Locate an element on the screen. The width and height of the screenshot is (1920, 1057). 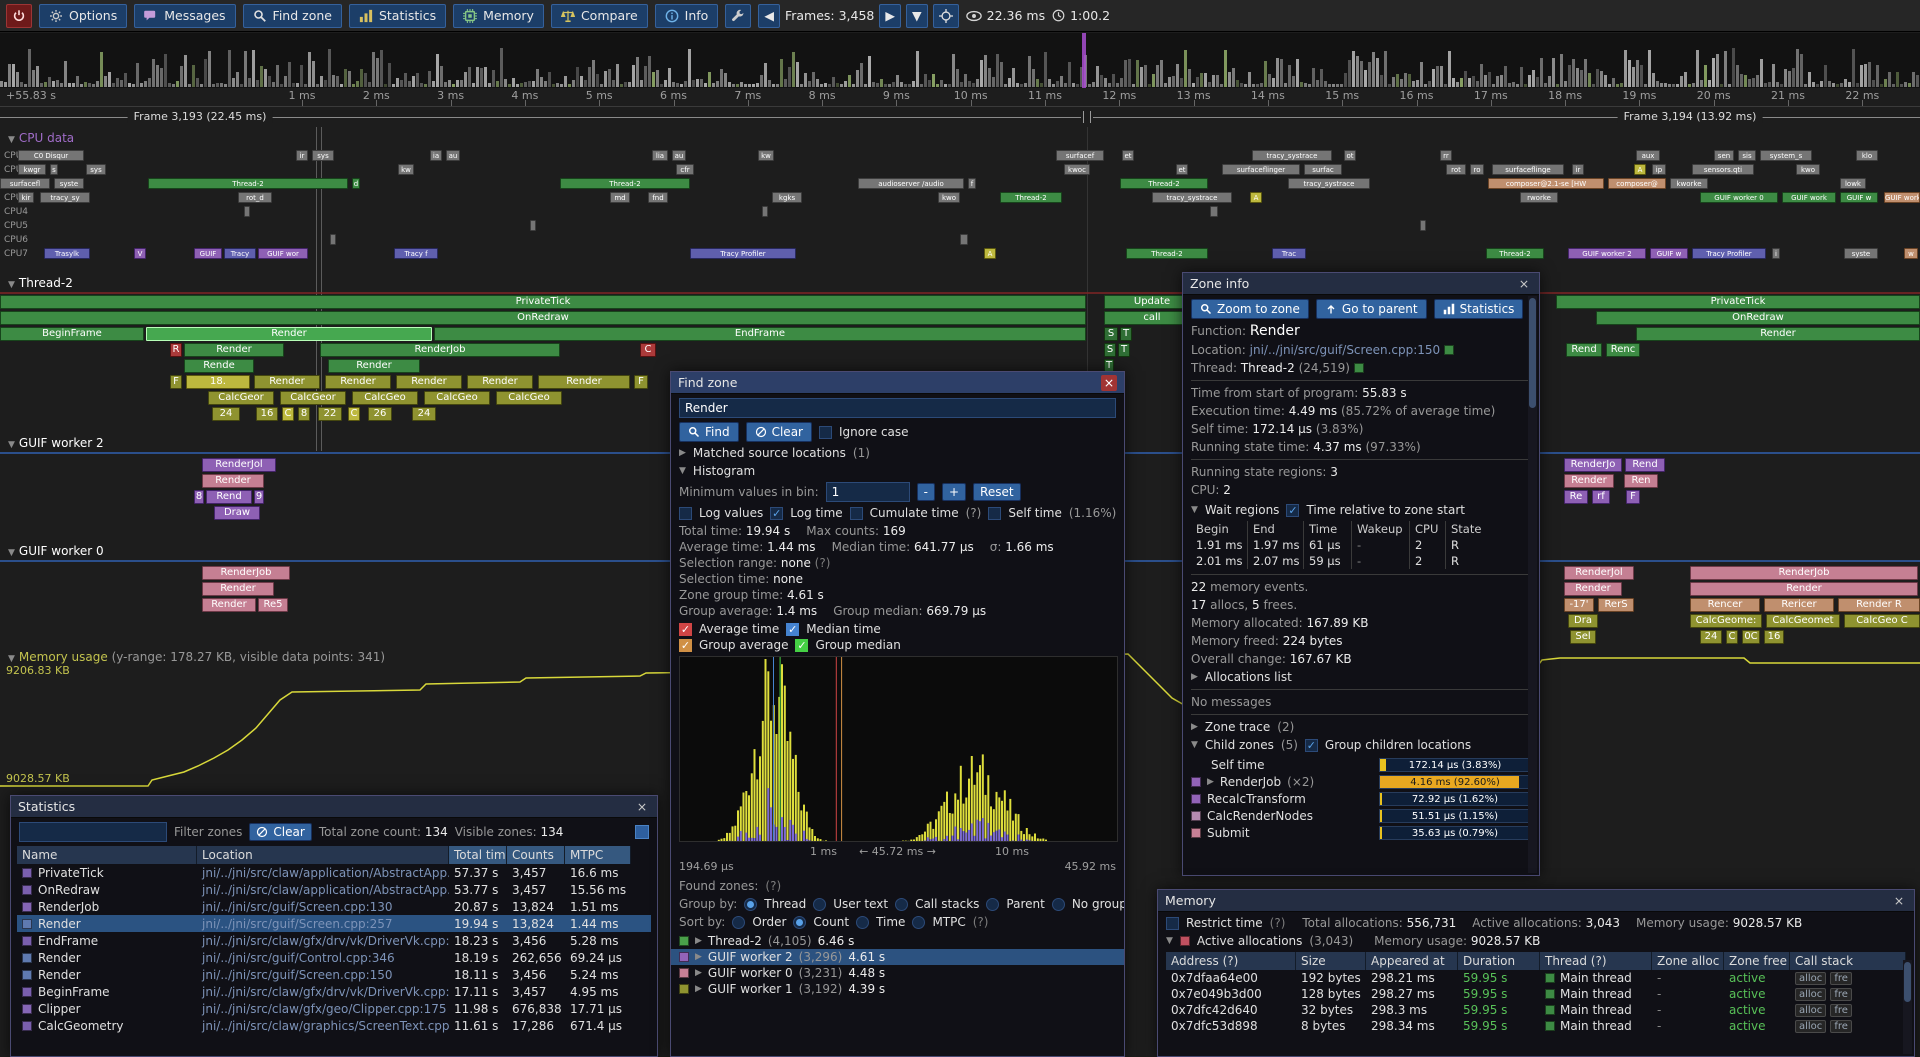
memory-titlebar: Memory × is located at coordinates (1536, 901).